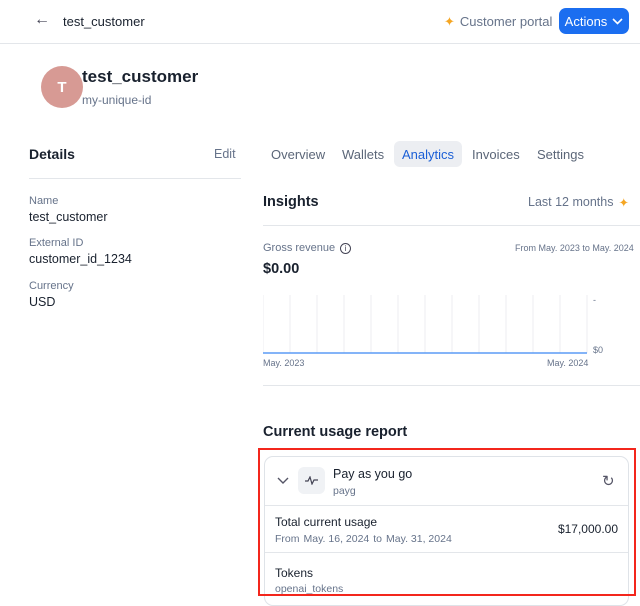 The height and width of the screenshot is (606, 640). I want to click on customer-id: my-unique-id, so click(117, 100).